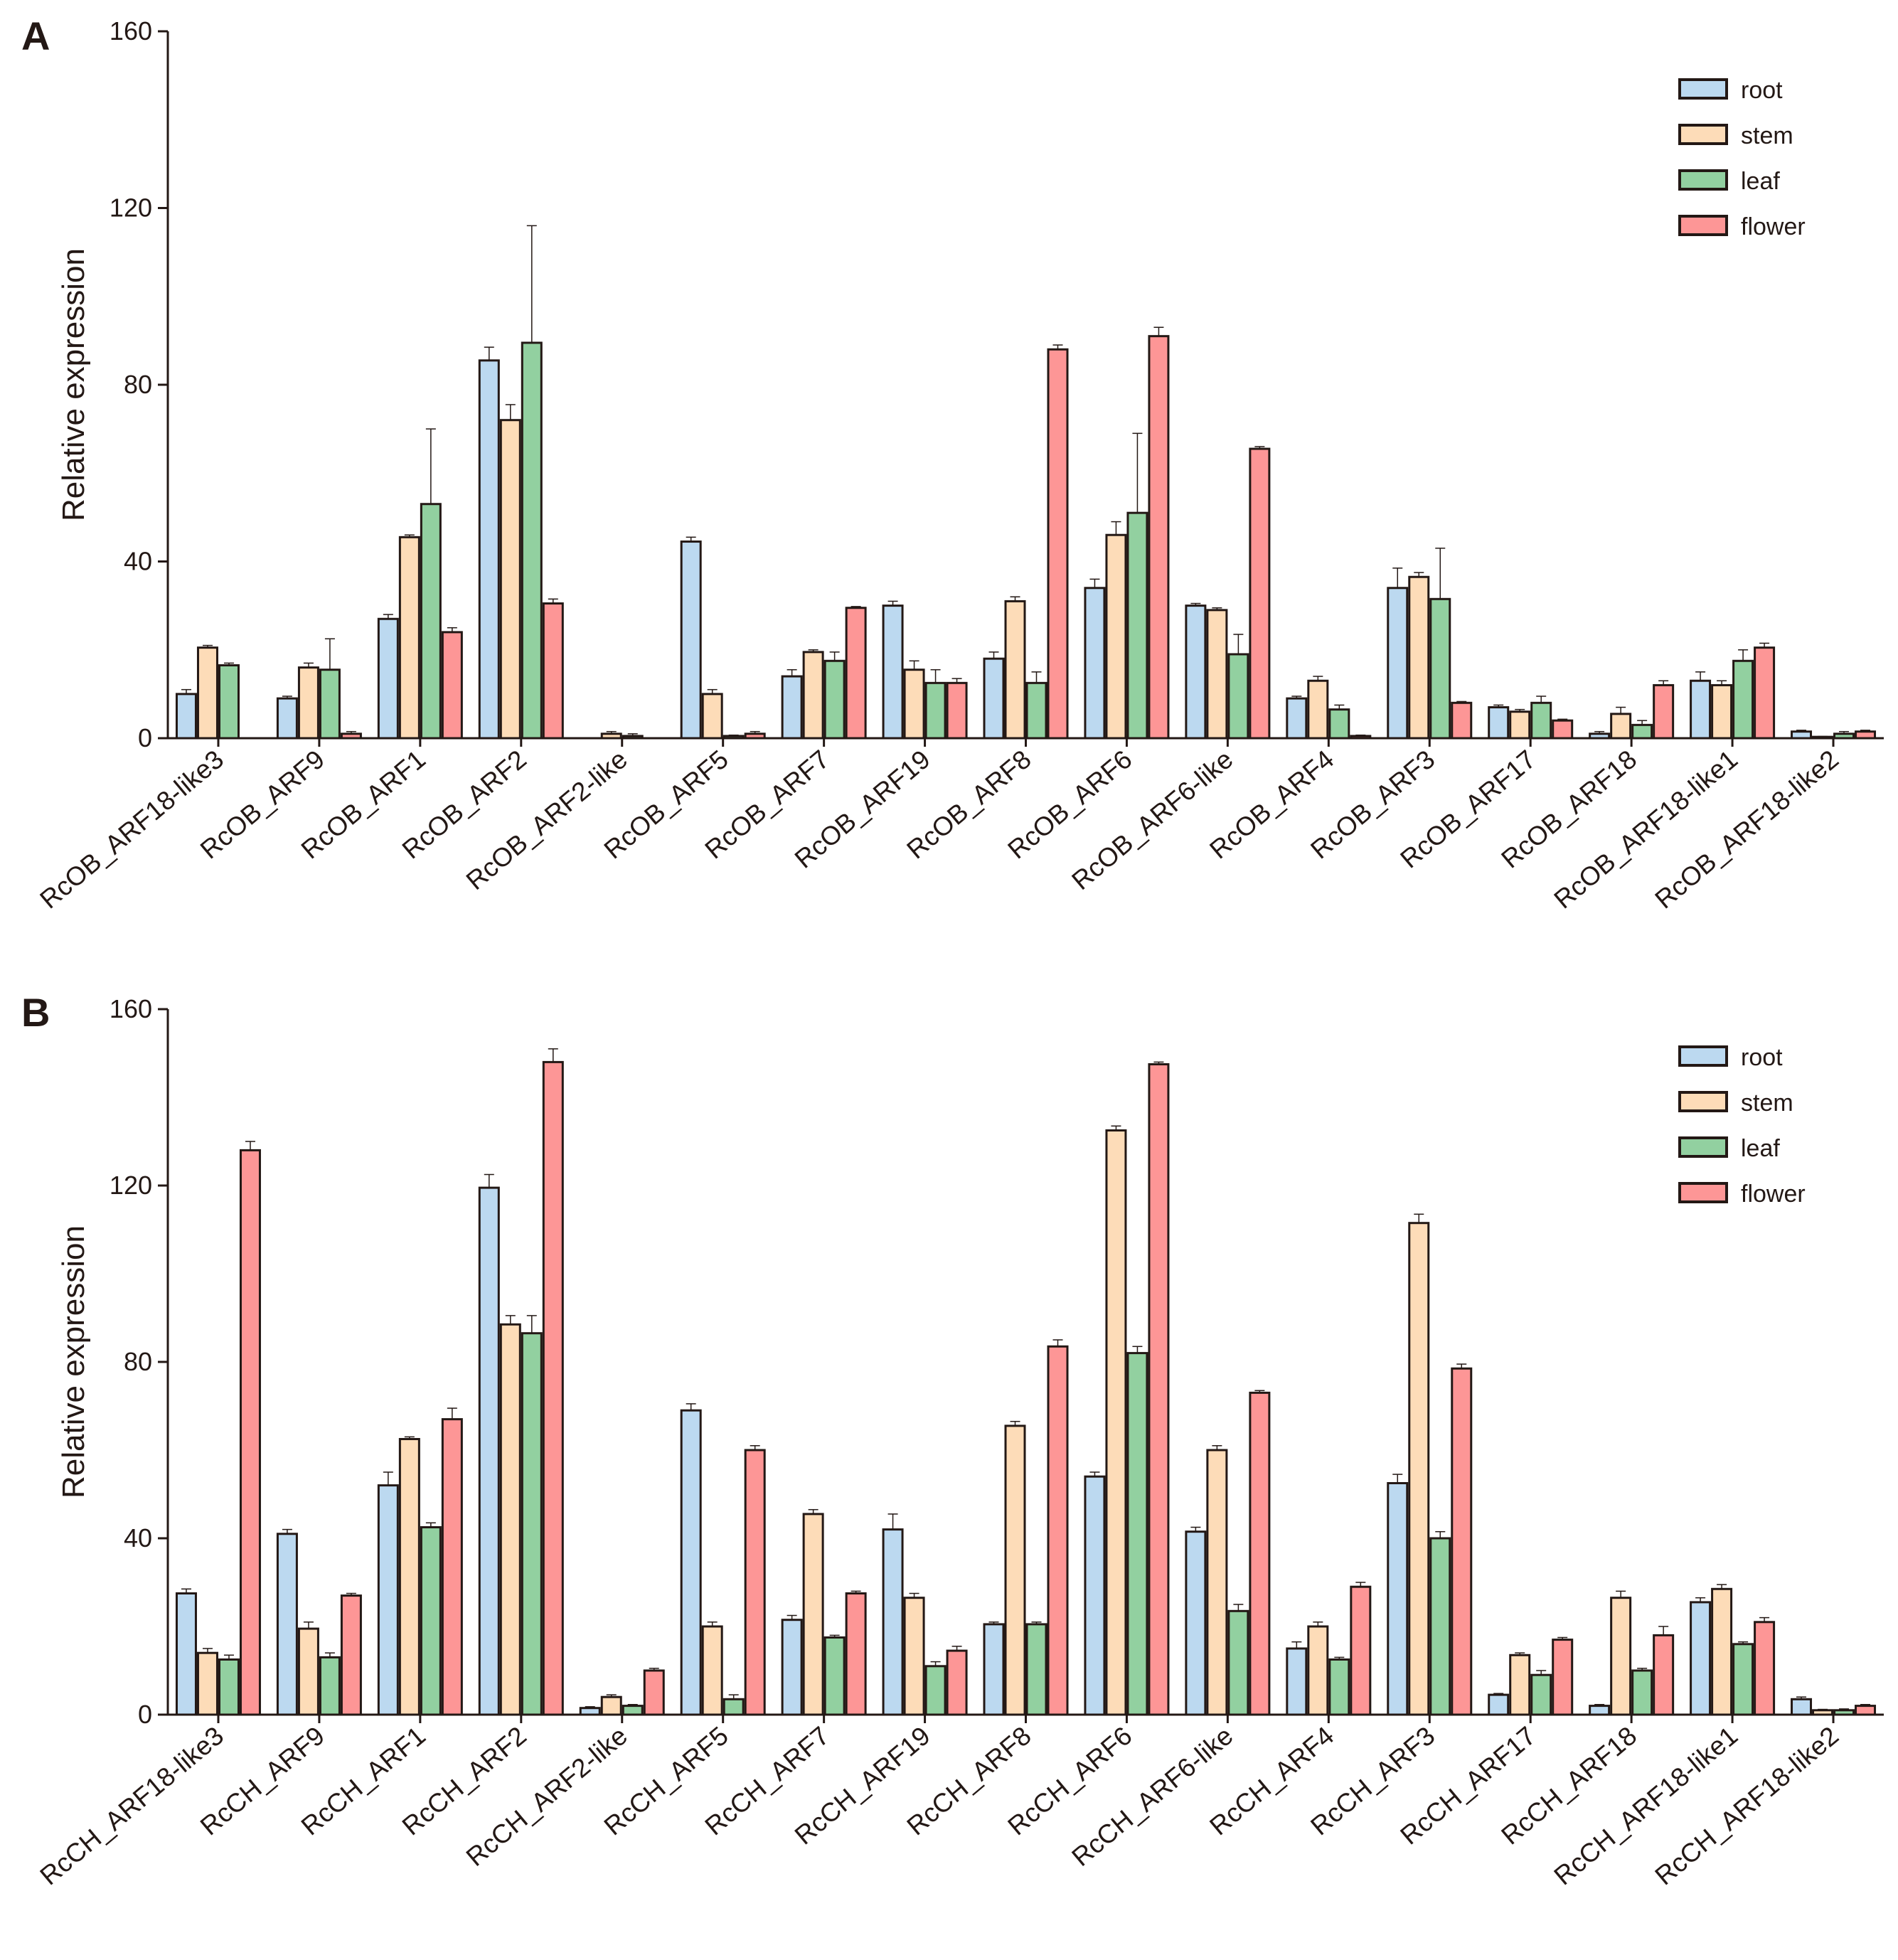 This screenshot has width=1898, height=1960. I want to click on y-tick-label: 80, so click(138, 384).